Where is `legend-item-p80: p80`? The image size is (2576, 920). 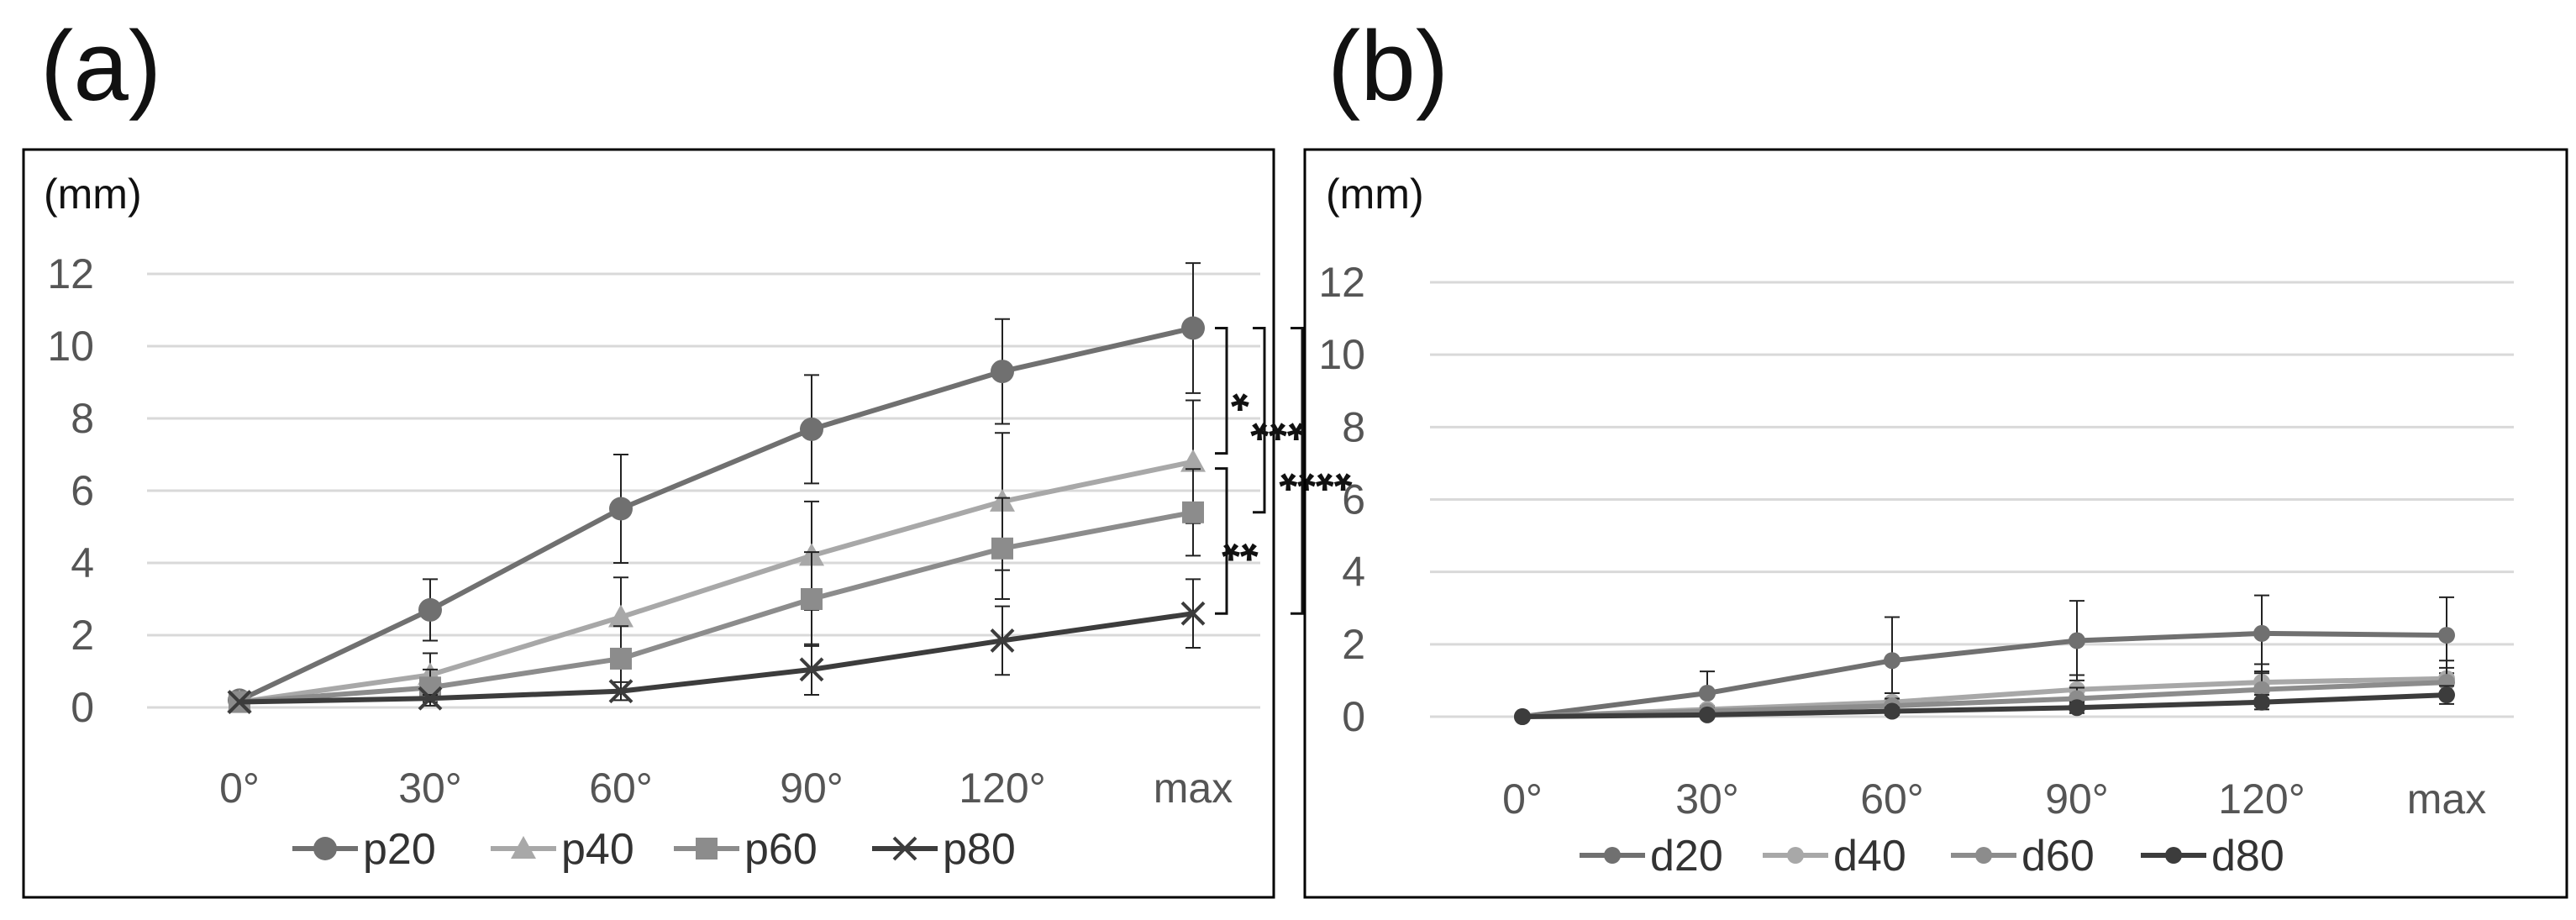
legend-item-p80: p80 is located at coordinates (944, 849).